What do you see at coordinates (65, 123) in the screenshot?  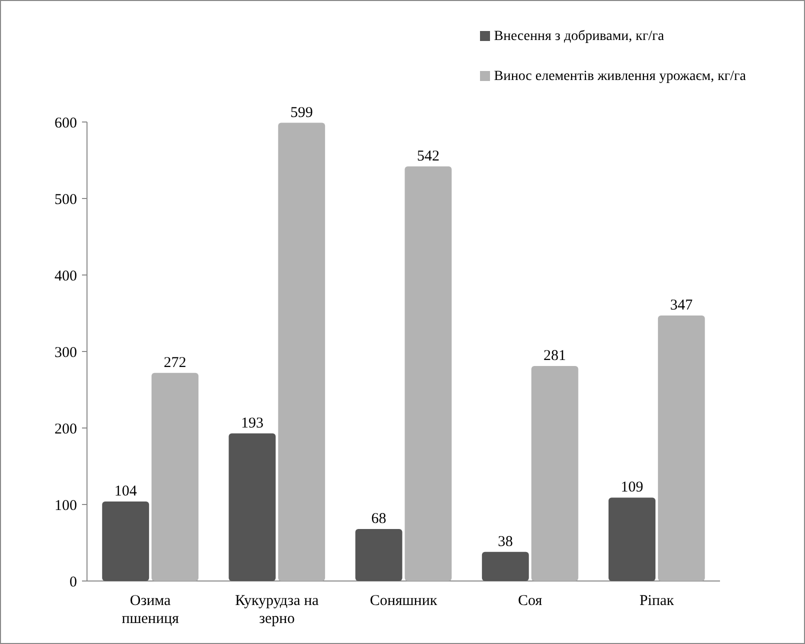 I see `y-tick-label: 600` at bounding box center [65, 123].